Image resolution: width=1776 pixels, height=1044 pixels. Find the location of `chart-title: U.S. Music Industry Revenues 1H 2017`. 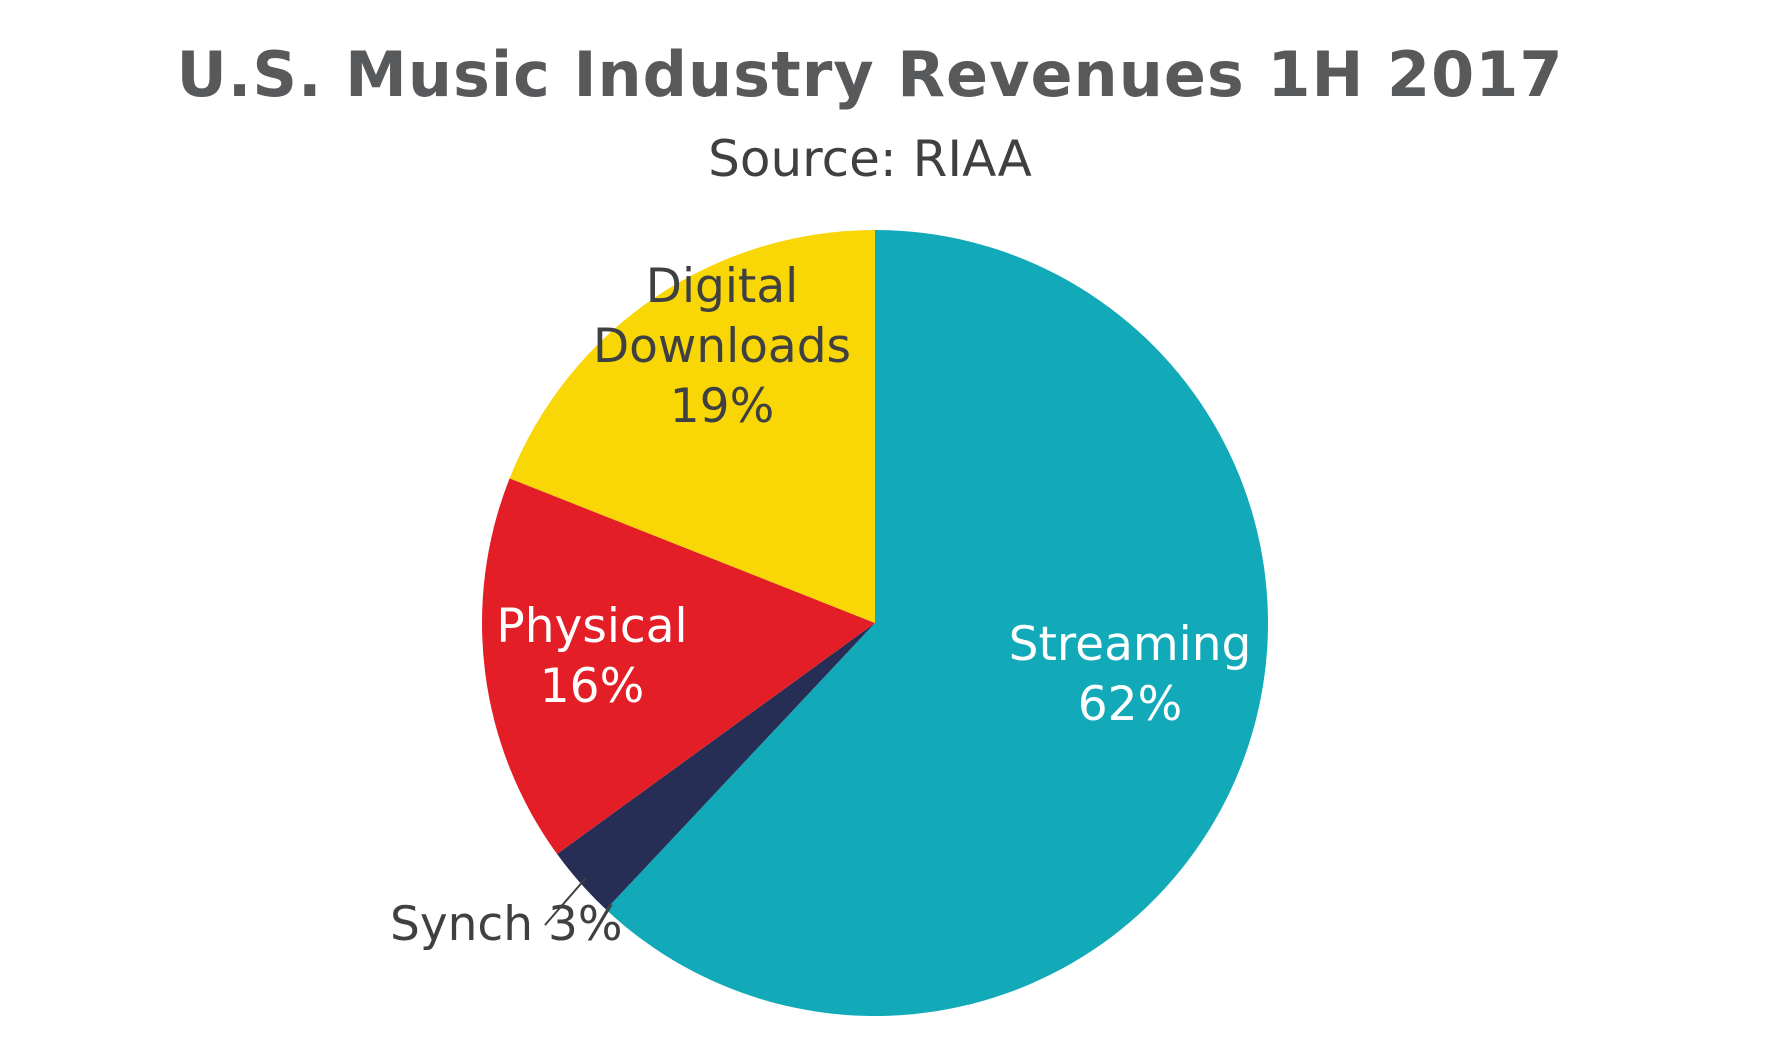

chart-title: U.S. Music Industry Revenues 1H 2017 is located at coordinates (870, 74).